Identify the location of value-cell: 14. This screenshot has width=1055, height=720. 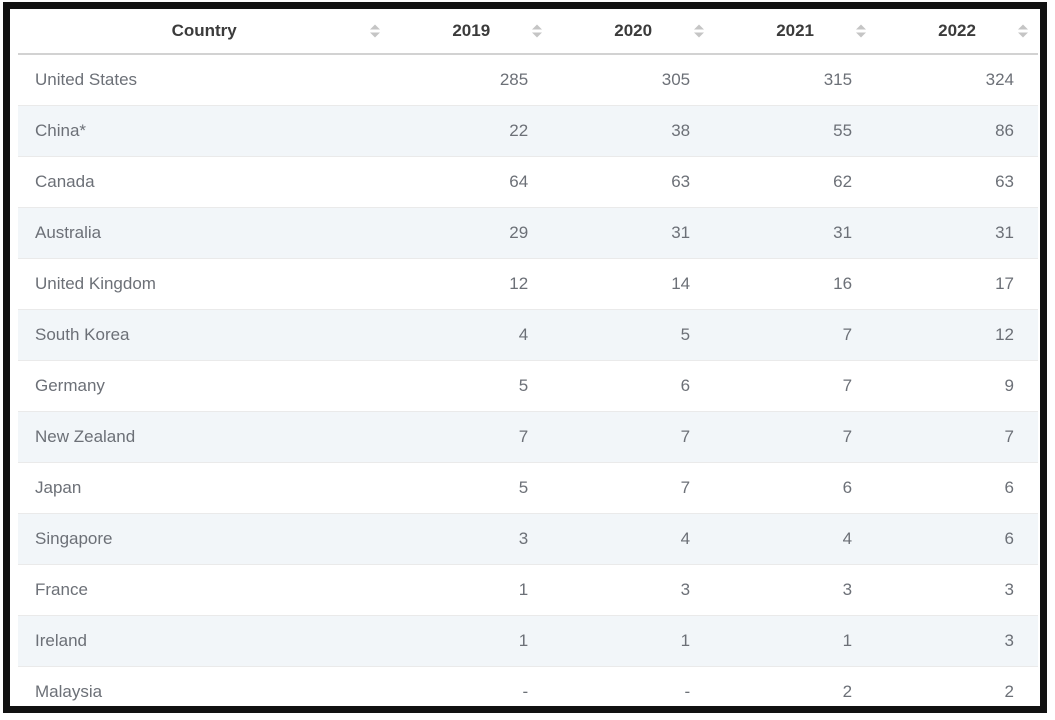
(633, 284).